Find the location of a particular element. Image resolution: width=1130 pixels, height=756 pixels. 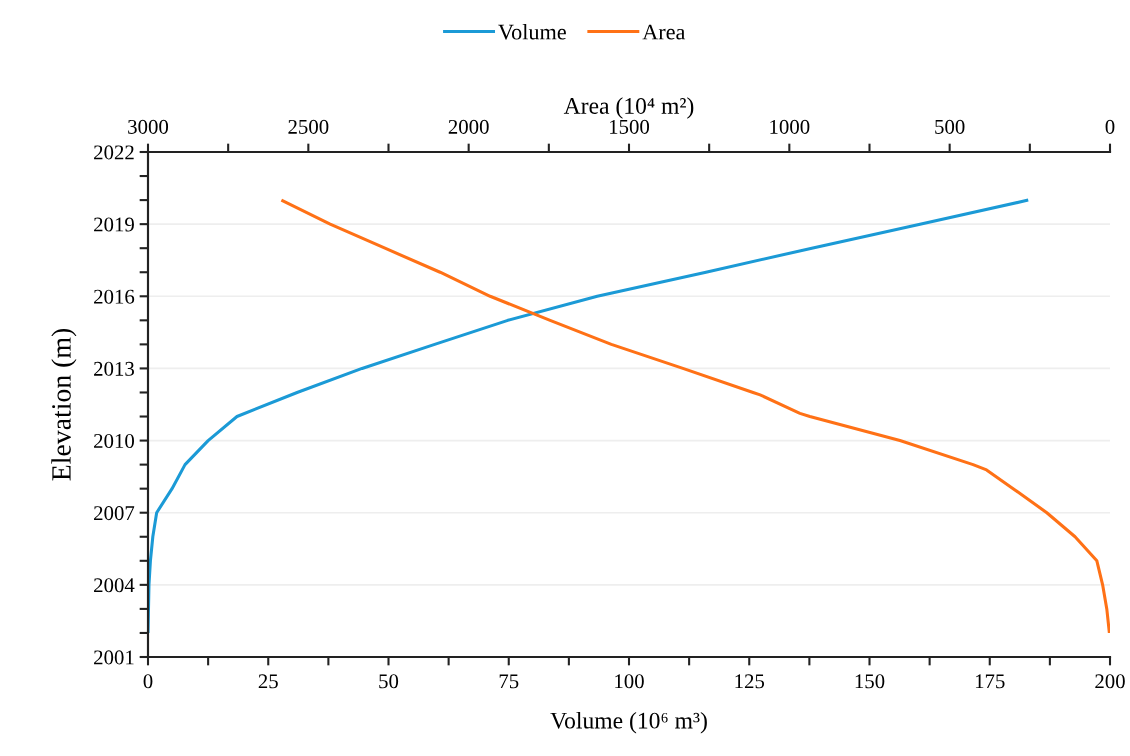

x-tick-label: 50 is located at coordinates (389, 681).